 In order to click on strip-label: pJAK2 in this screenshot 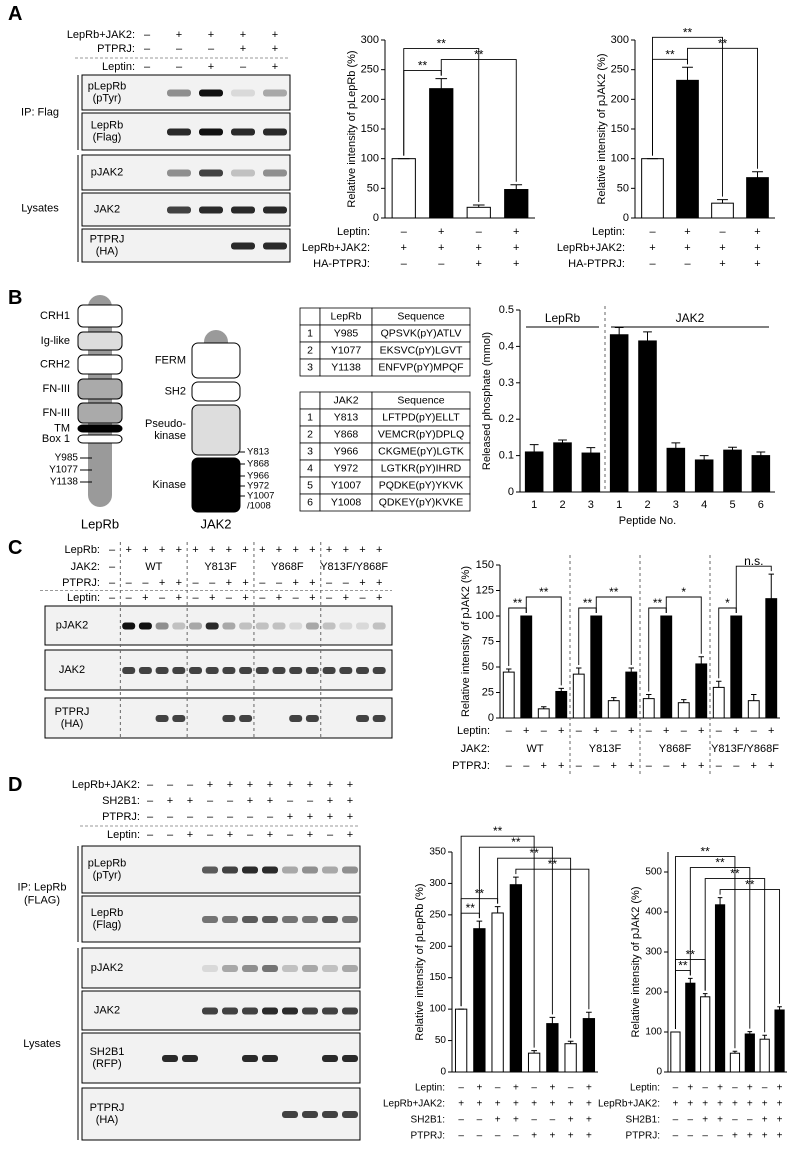, I will do `click(107, 173)`.